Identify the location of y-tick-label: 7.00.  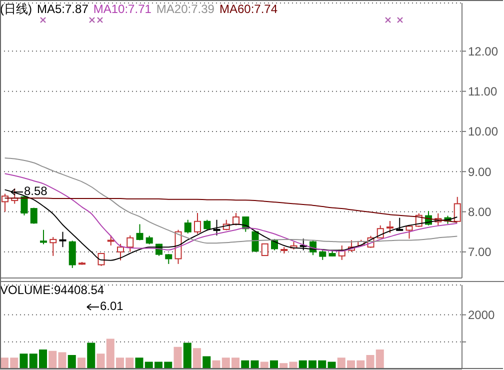
(480, 252).